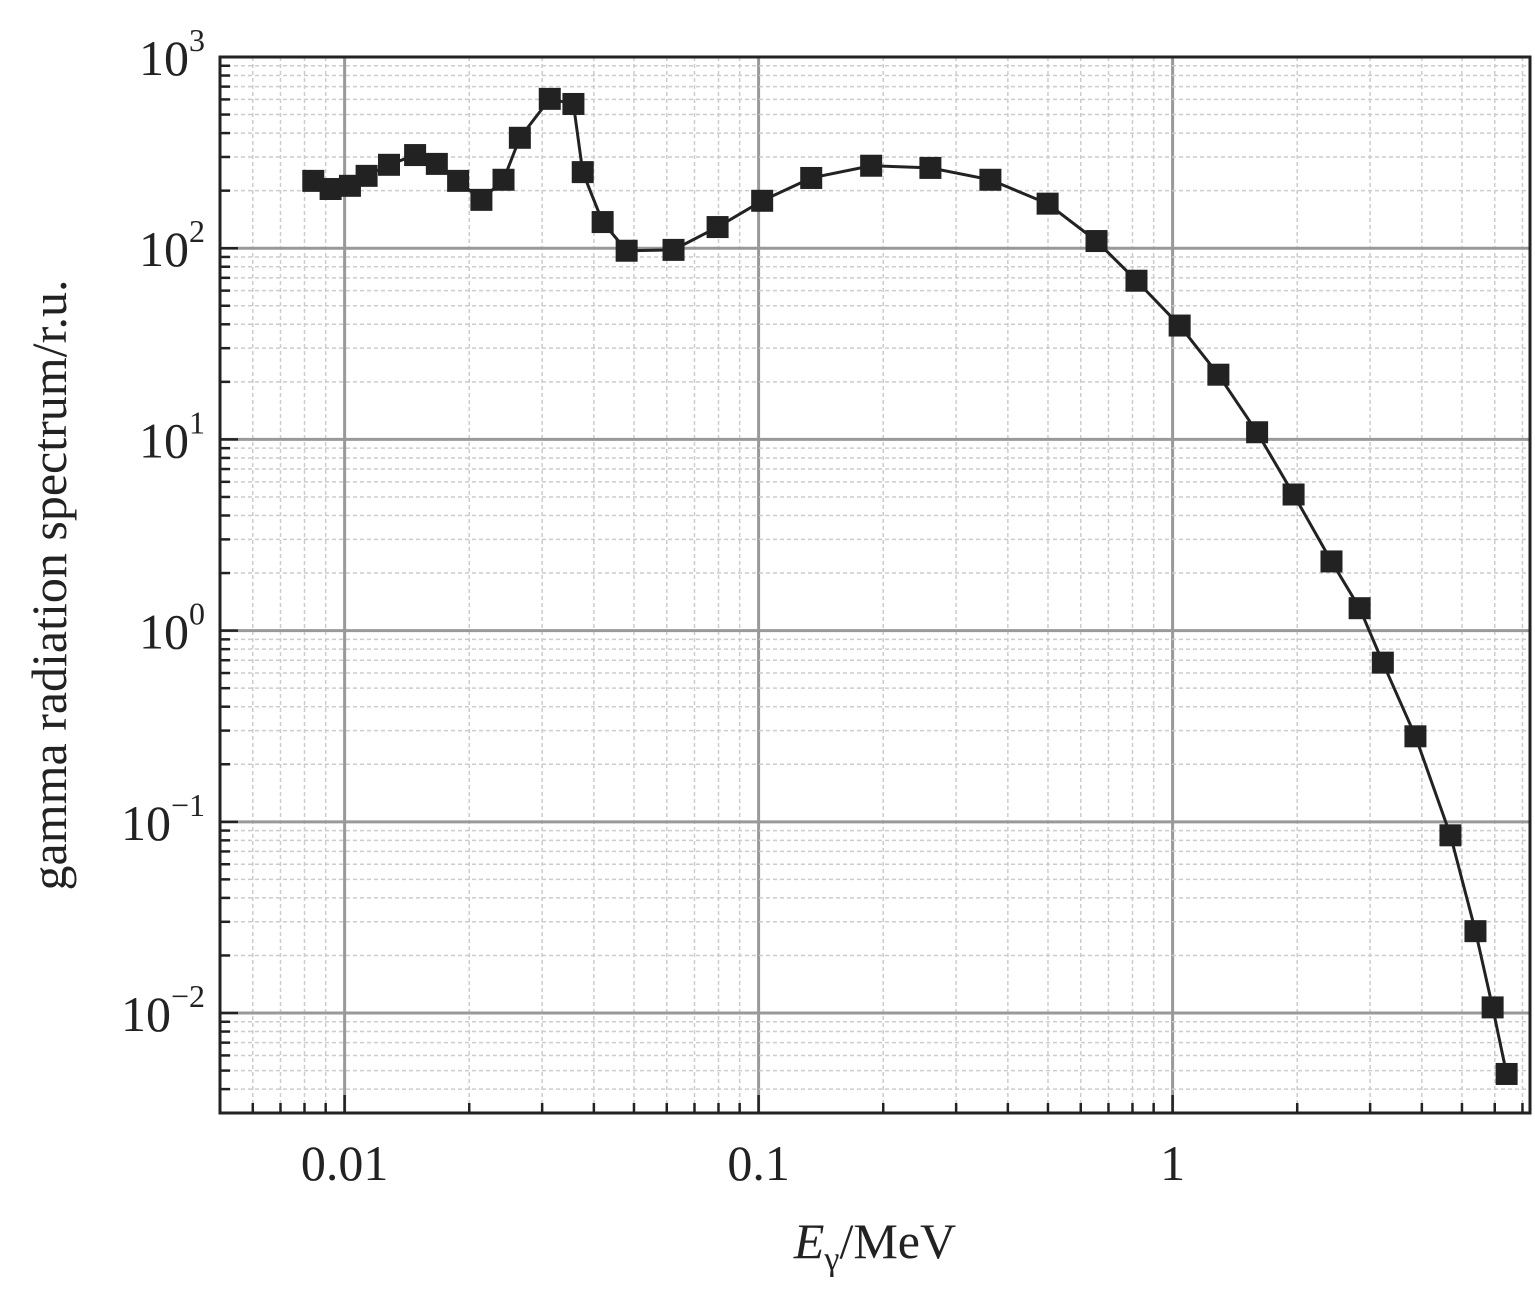  What do you see at coordinates (197, 40) in the screenshot?
I see `y-tick-exponent: 3` at bounding box center [197, 40].